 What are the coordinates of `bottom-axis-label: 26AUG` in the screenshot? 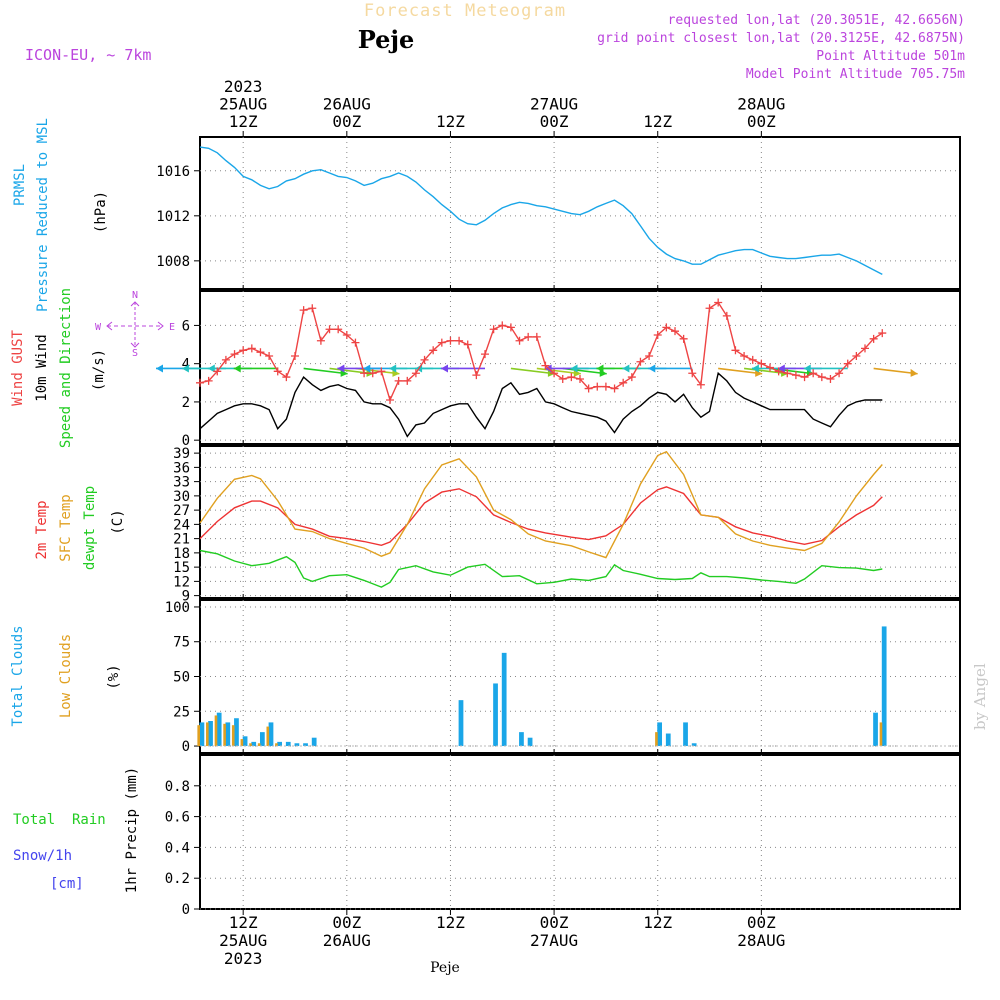 It's located at (347, 940).